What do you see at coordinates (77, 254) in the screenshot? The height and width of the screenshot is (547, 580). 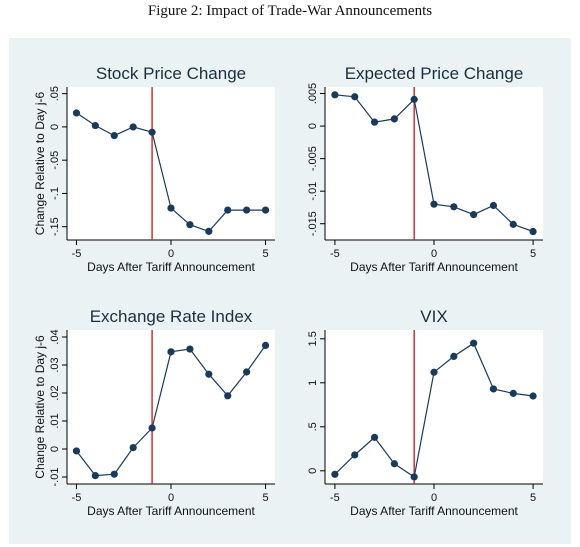 I see `chart-1-x-tick-label: -5` at bounding box center [77, 254].